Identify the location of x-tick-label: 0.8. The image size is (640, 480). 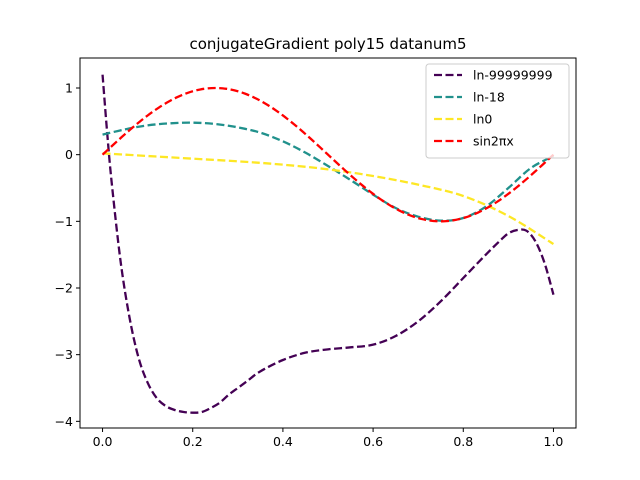
(463, 441).